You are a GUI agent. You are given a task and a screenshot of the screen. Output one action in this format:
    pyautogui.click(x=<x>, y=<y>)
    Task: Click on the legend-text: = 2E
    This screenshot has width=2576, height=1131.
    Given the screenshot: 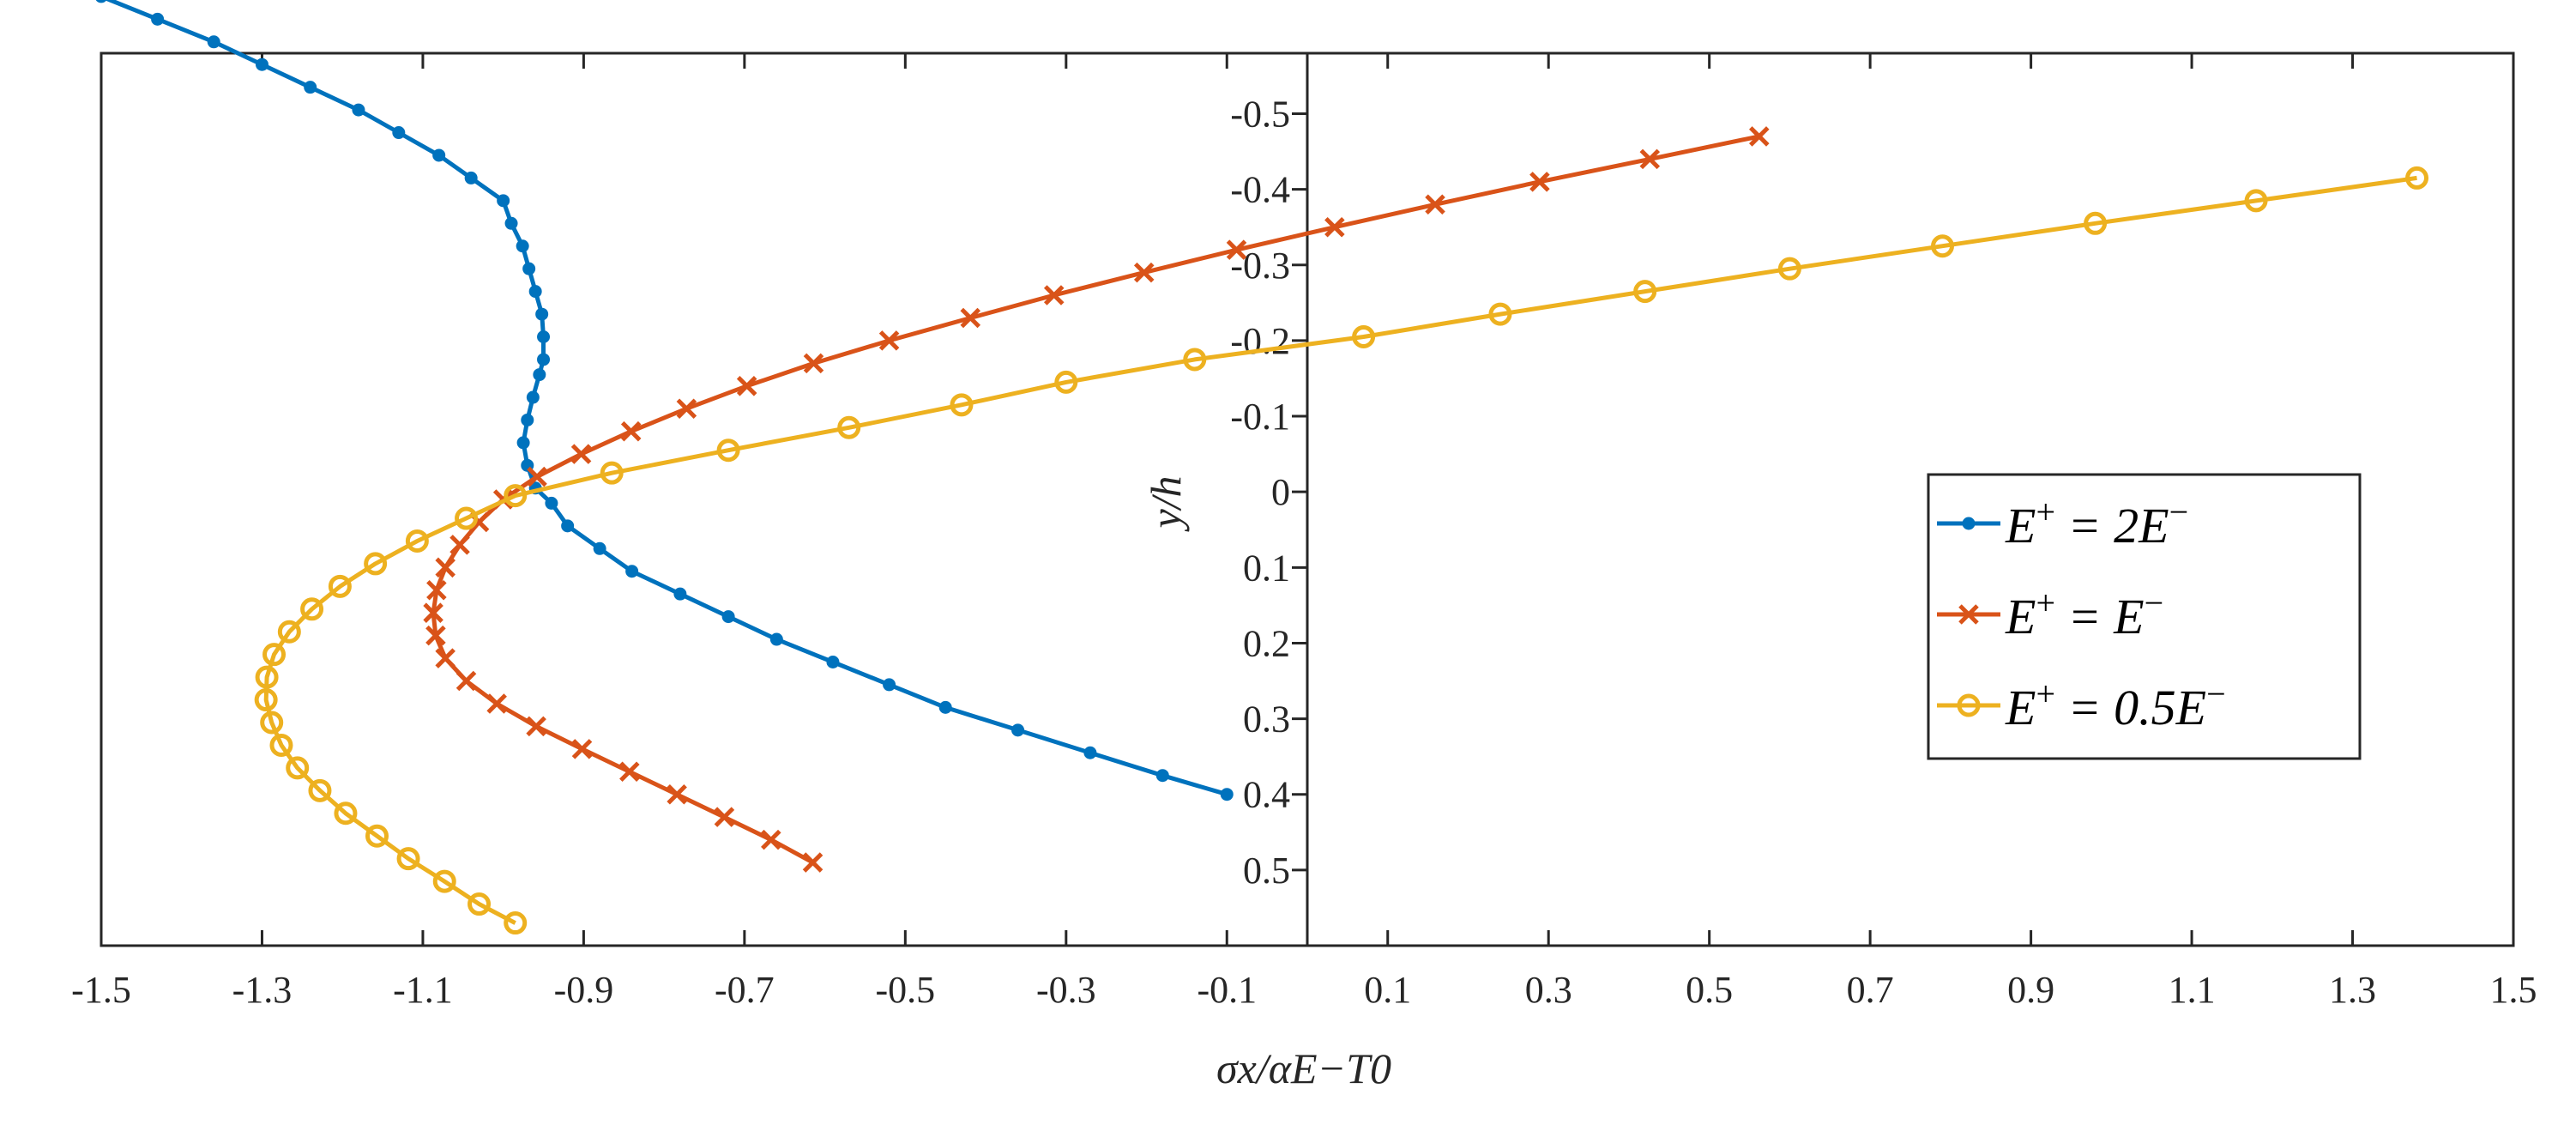 What is the action you would take?
    pyautogui.click(x=2112, y=526)
    